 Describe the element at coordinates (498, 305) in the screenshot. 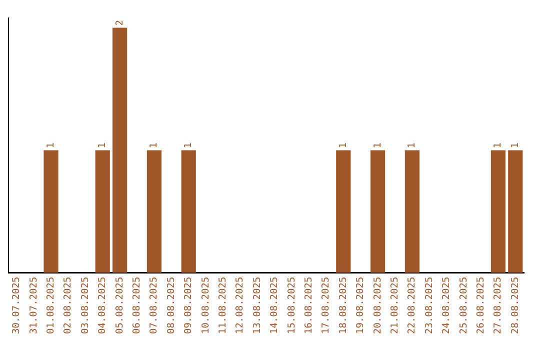

I see `x-tick-label: 27.08.2025` at that location.